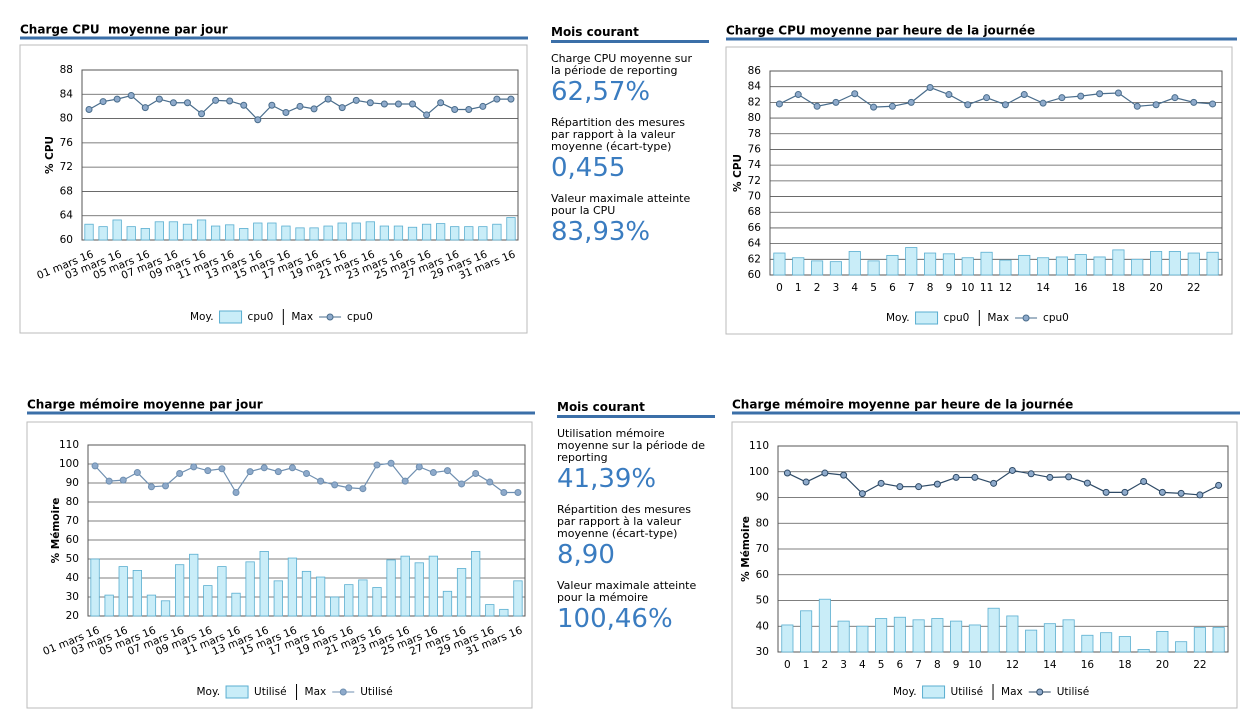 The image size is (1255, 725). Describe the element at coordinates (69, 445) in the screenshot. I see `y-tick-label: 110` at that location.